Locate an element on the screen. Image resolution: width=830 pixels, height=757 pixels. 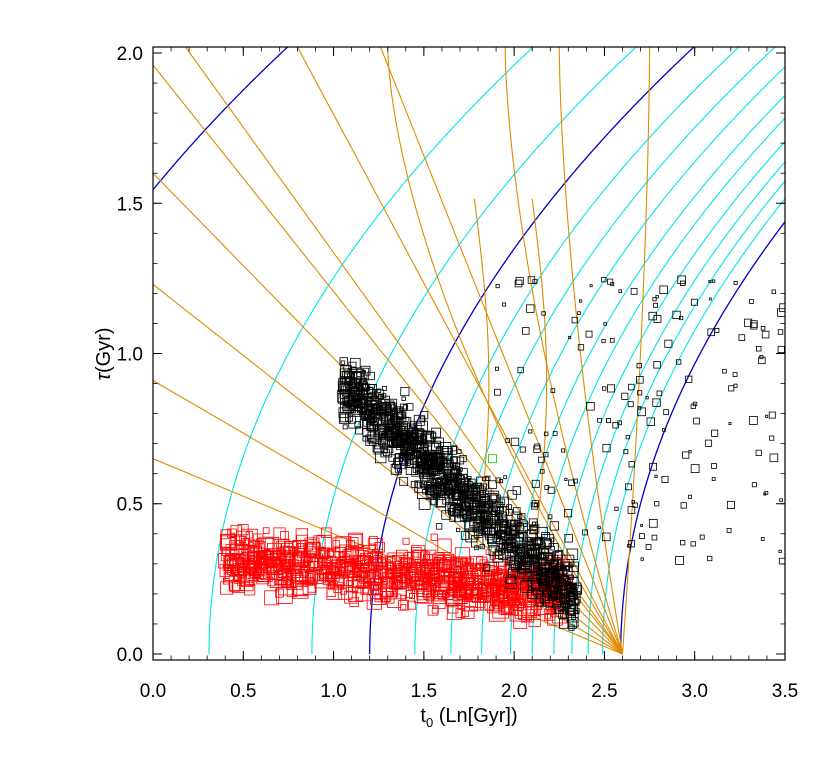
x-tick-label: 3.5 is located at coordinates (785, 691).